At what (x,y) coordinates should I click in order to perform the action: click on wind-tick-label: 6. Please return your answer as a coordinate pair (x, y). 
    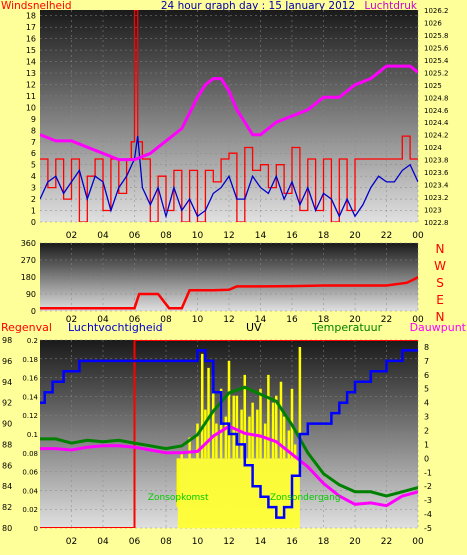
    Looking at the image, I should click on (33, 153).